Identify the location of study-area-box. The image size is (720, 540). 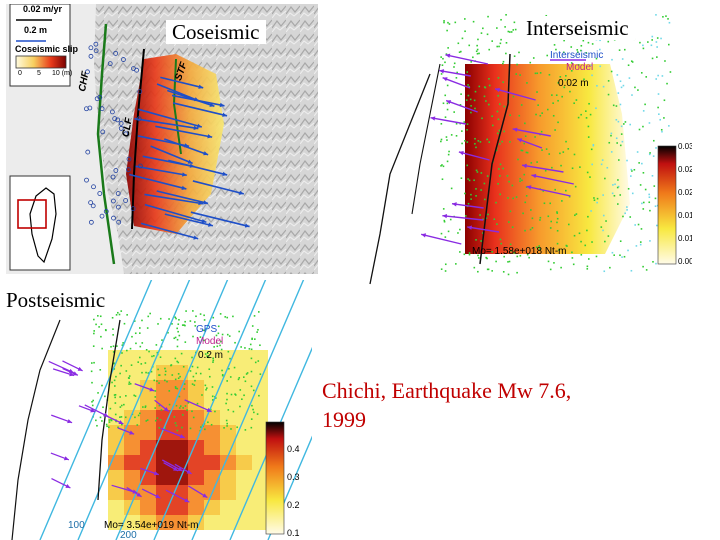
(32, 214).